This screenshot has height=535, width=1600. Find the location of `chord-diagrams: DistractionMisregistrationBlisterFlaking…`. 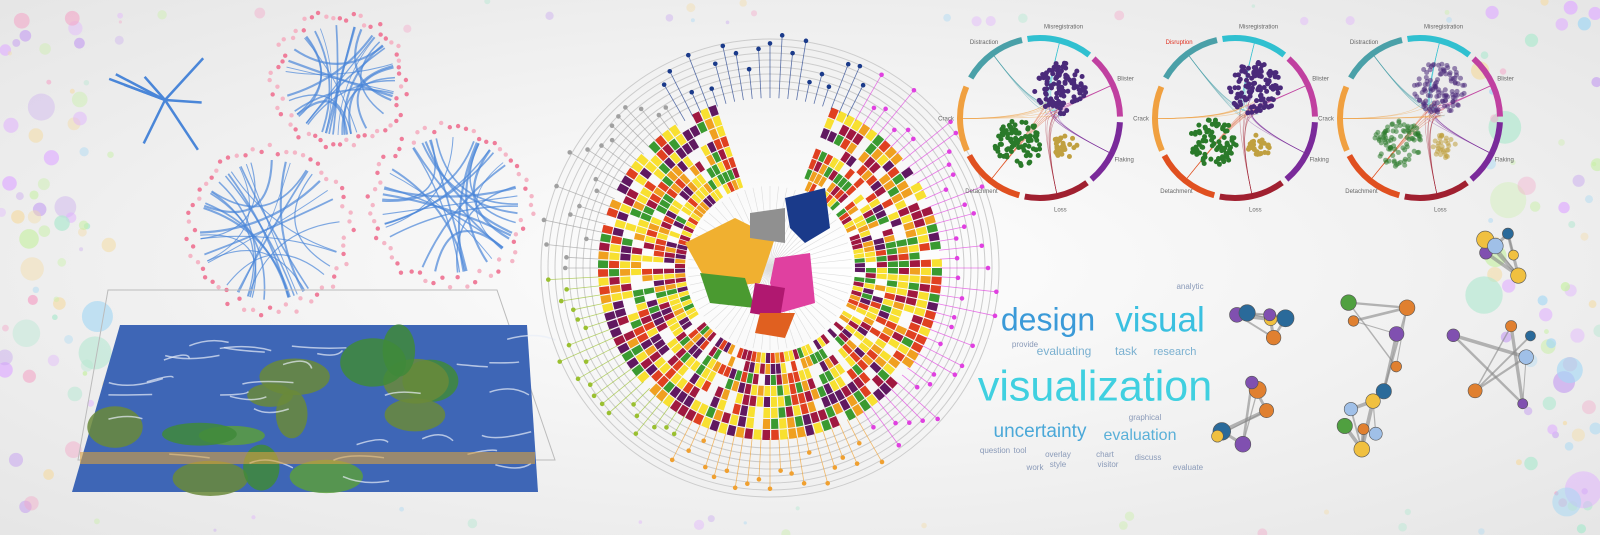

chord-diagrams: DistractionMisregistrationBlisterFlaking… is located at coordinates (1226, 119).